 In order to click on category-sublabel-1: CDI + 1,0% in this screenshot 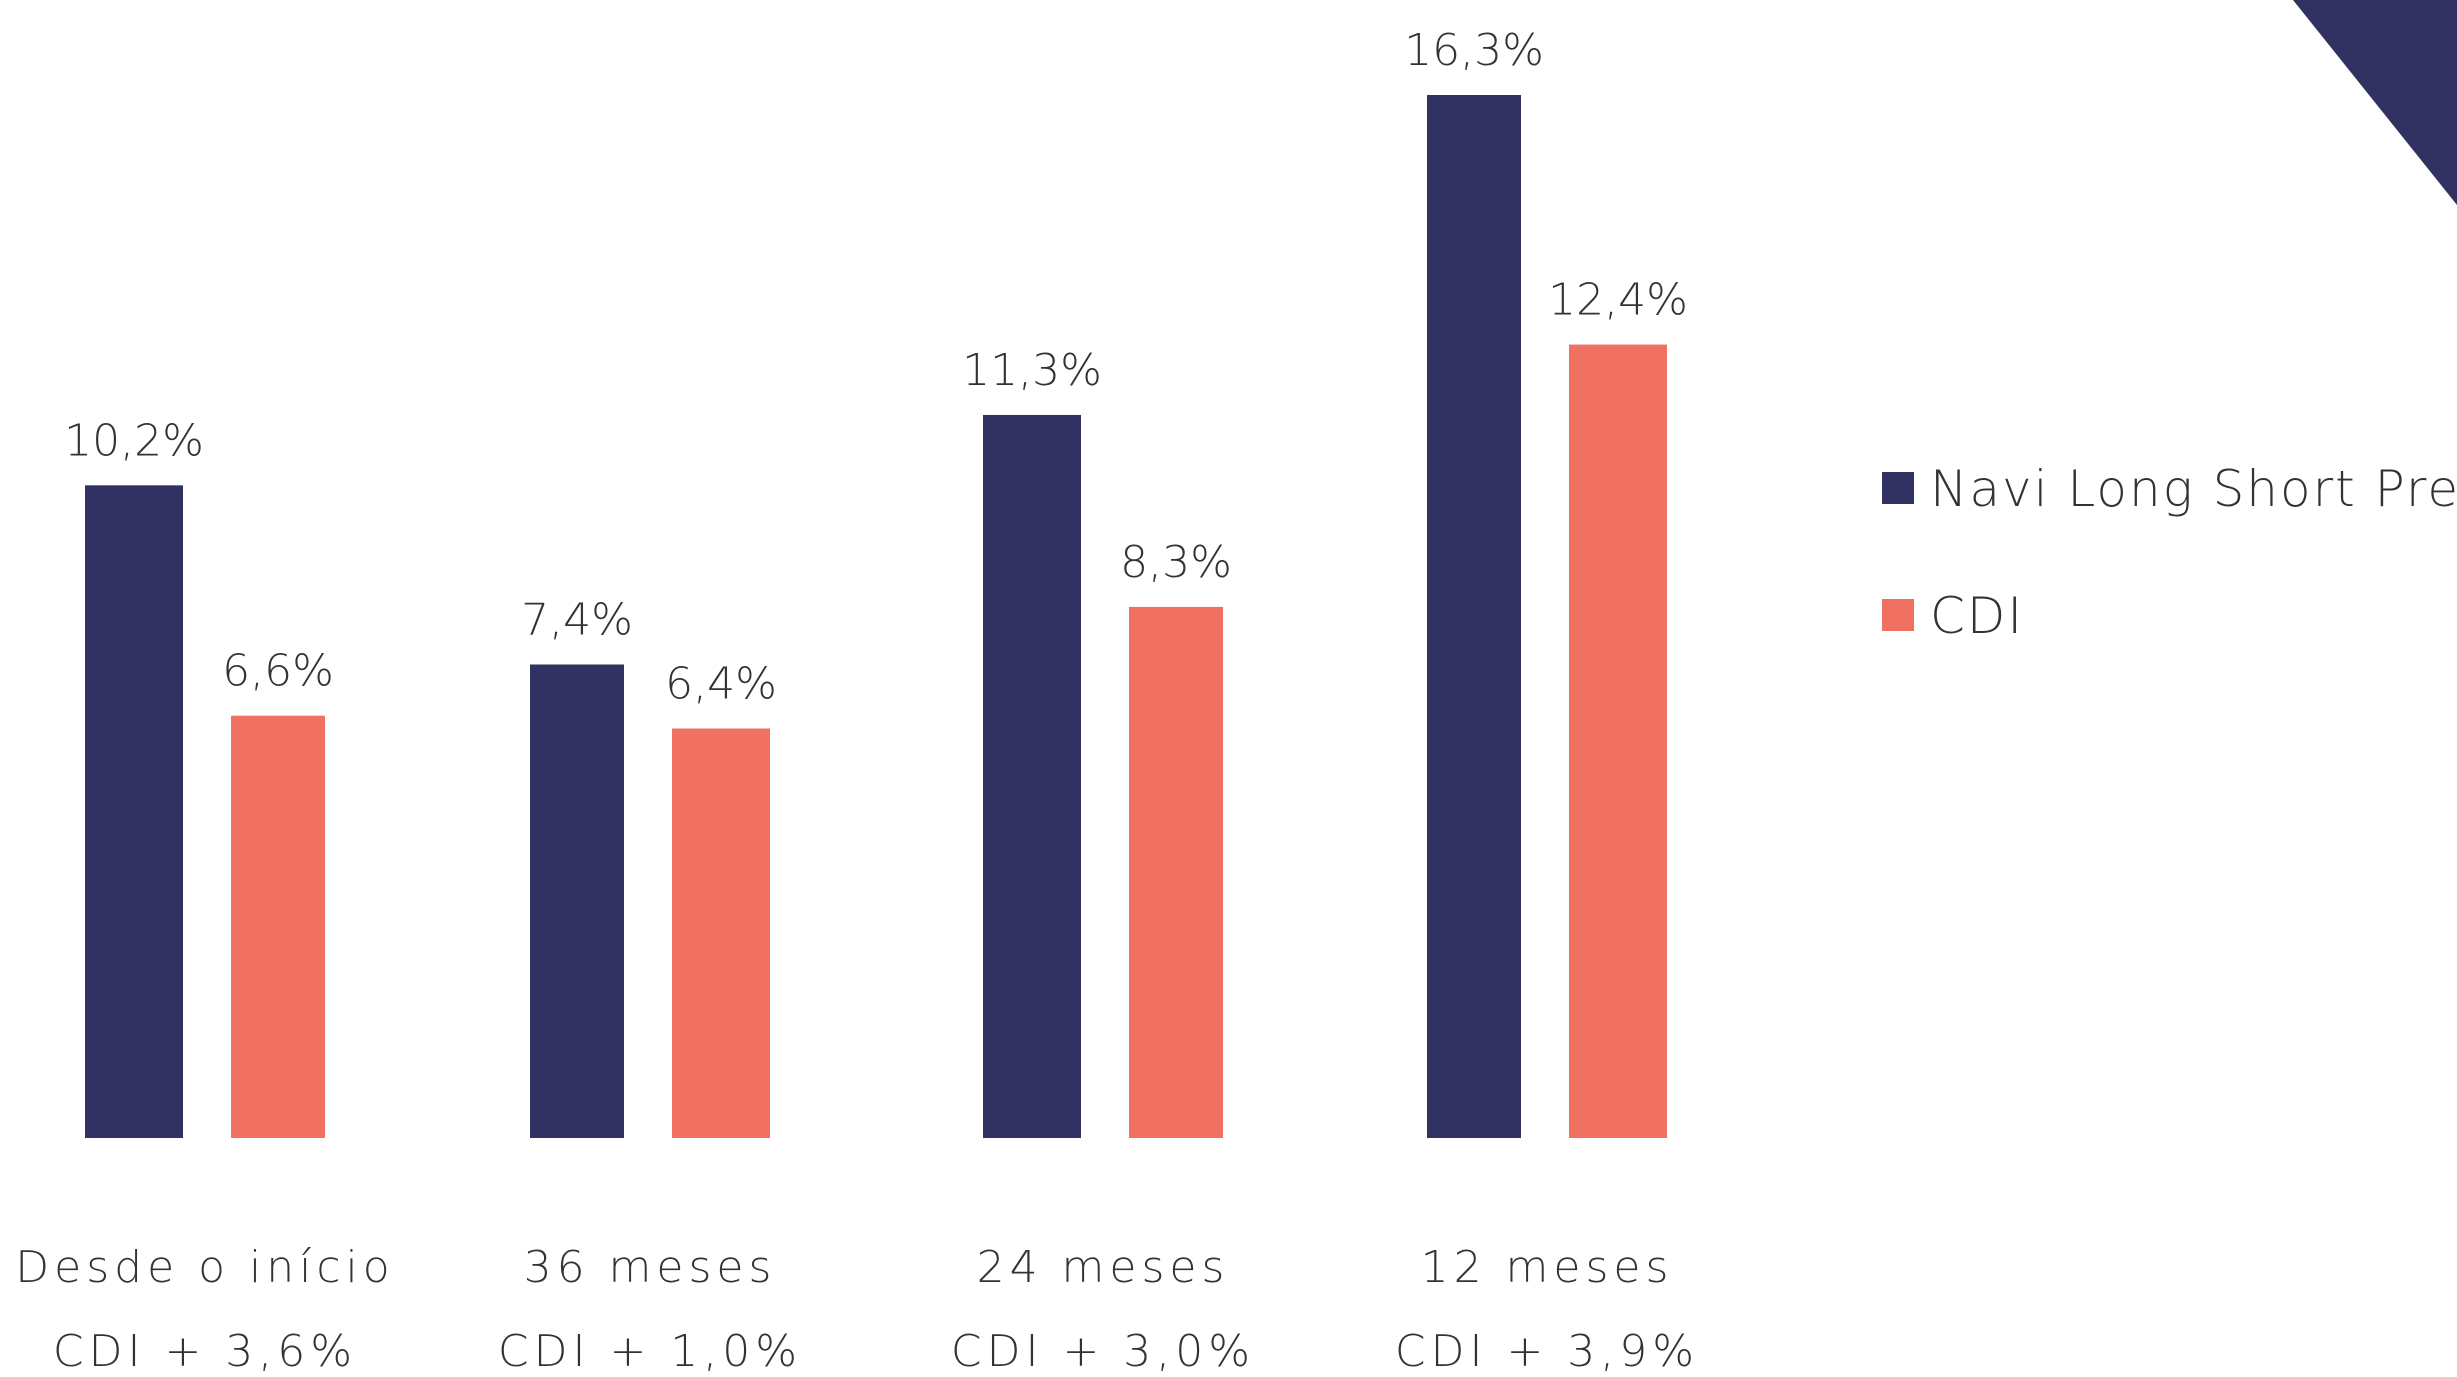, I will do `click(650, 1351)`.